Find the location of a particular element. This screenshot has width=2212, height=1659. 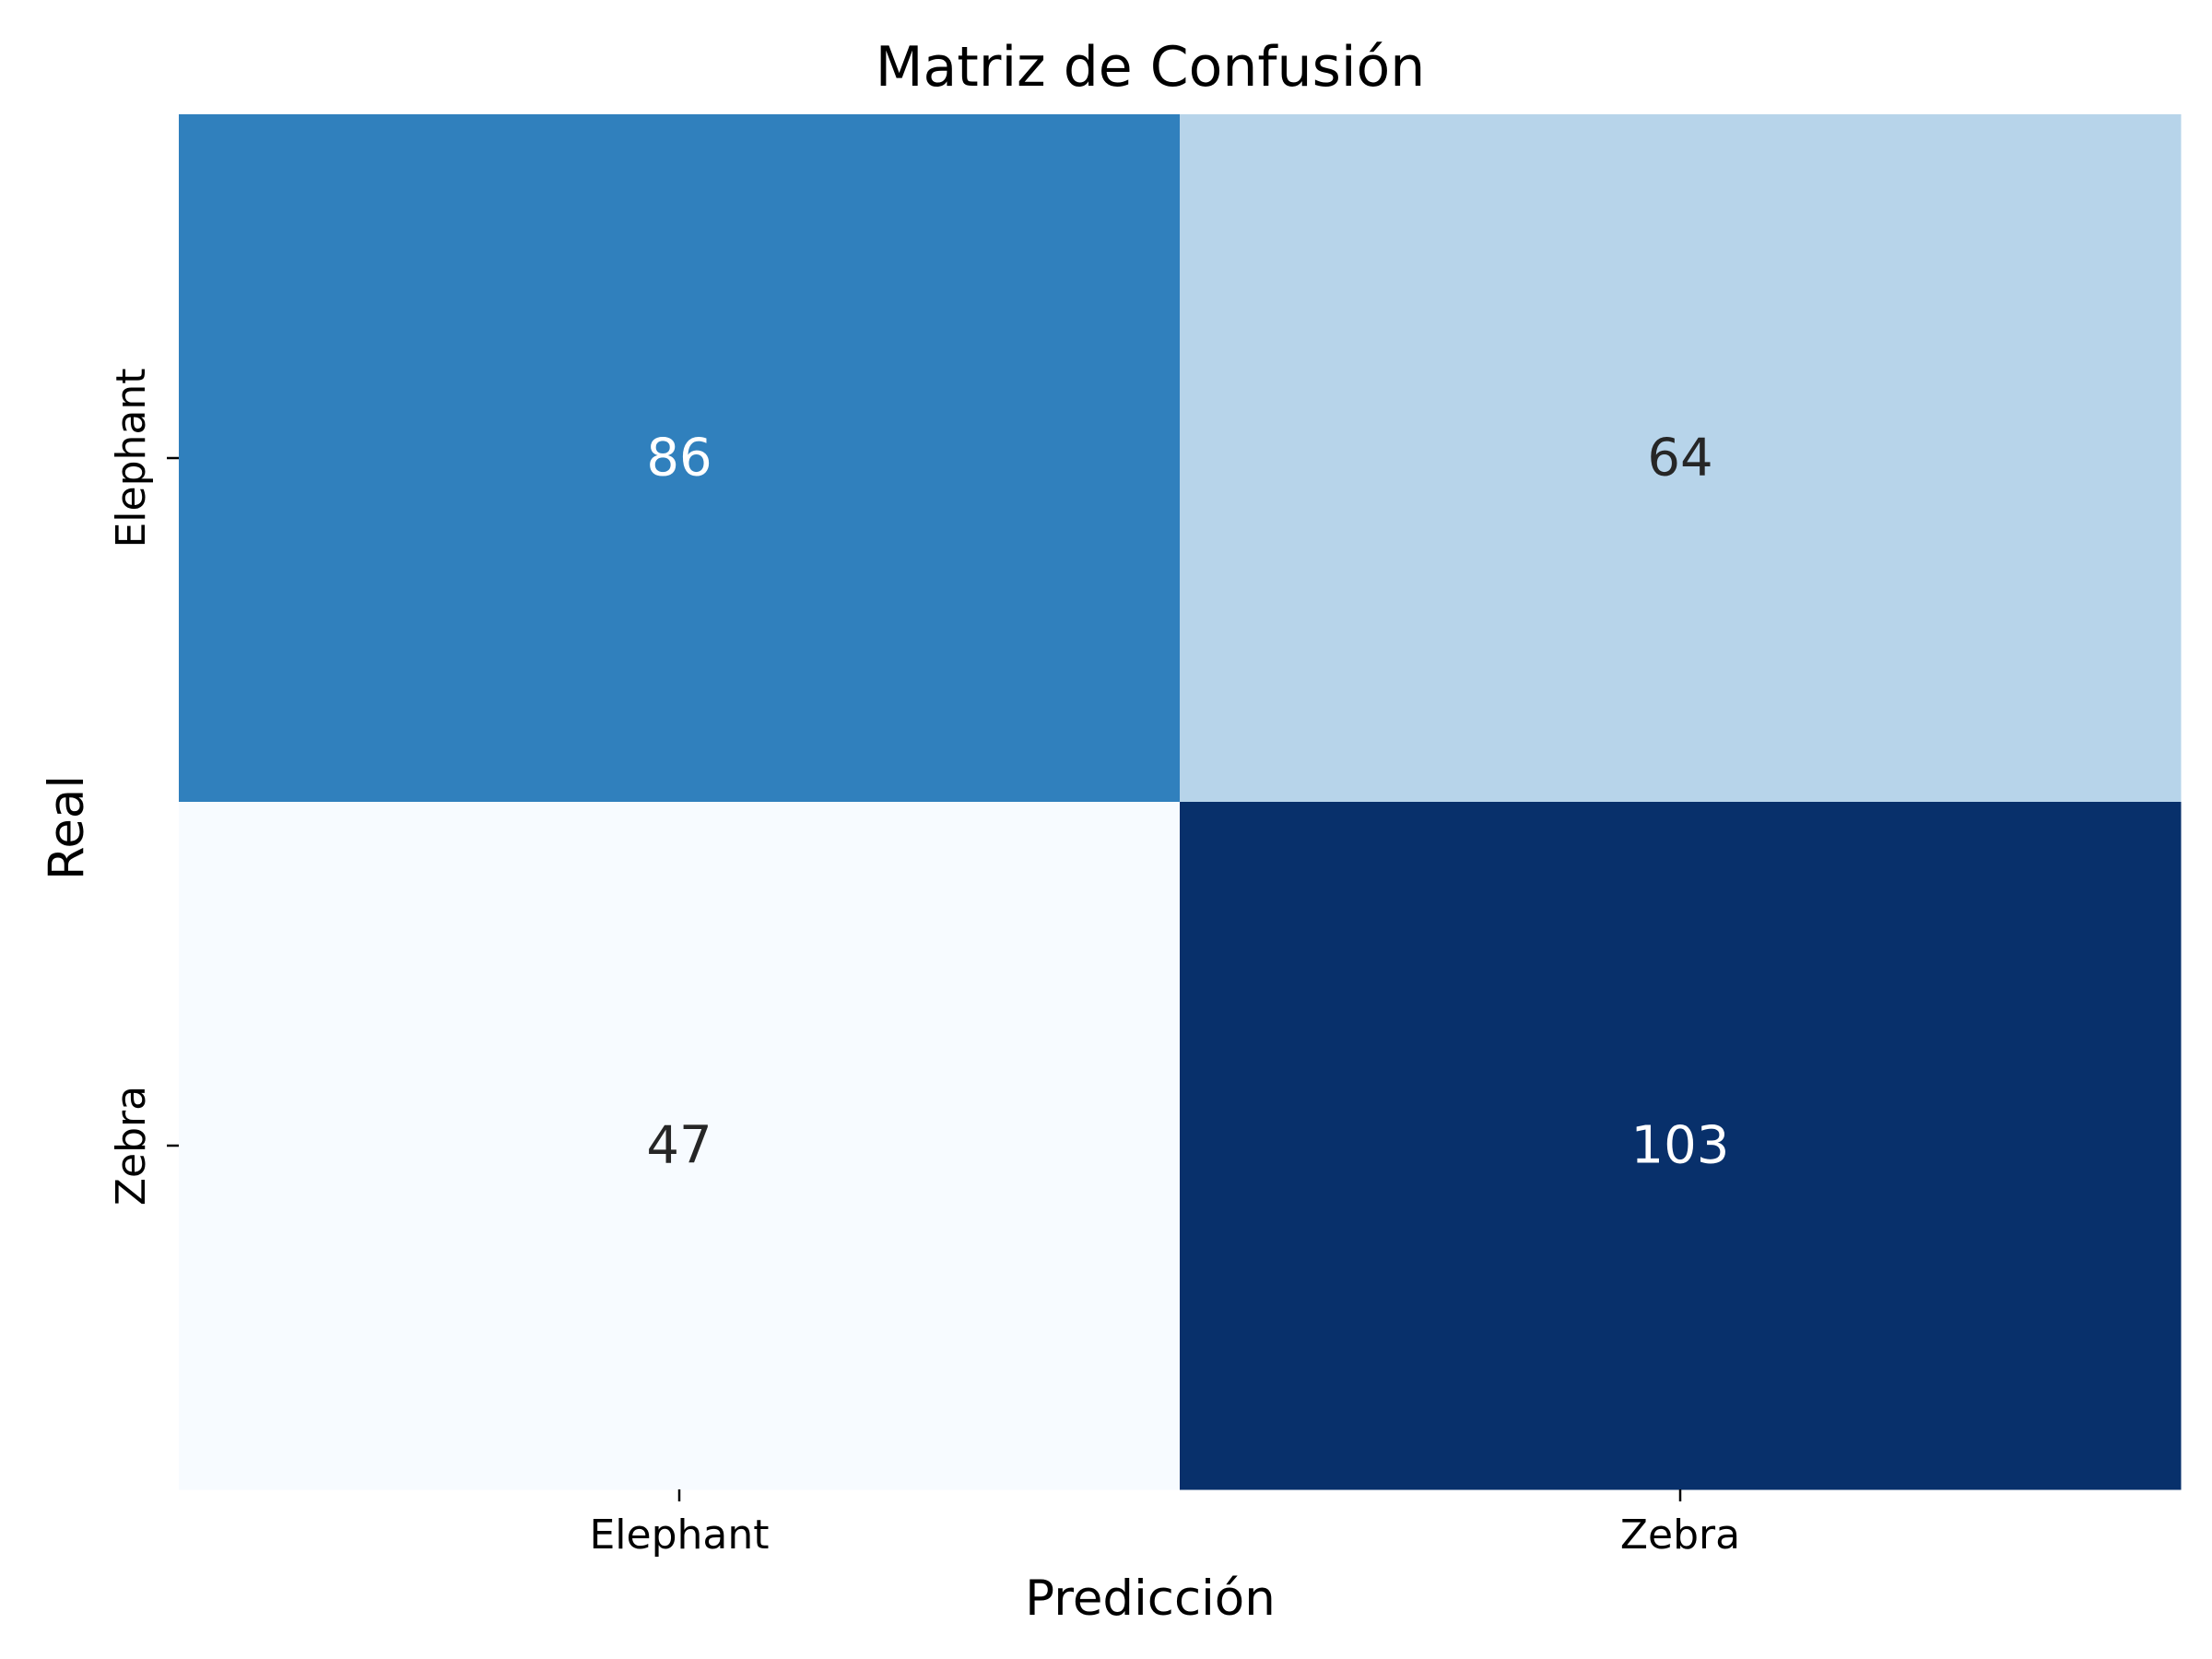

x-tick-label: Zebra is located at coordinates (1680, 1535).